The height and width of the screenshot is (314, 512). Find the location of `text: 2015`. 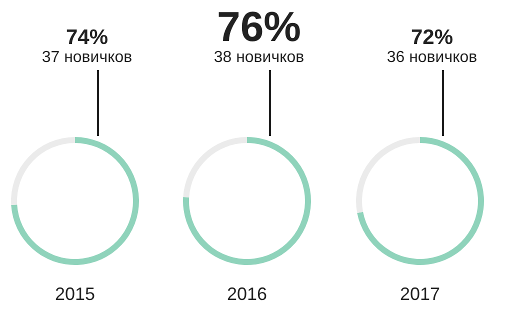

text: 2015 is located at coordinates (75, 294).